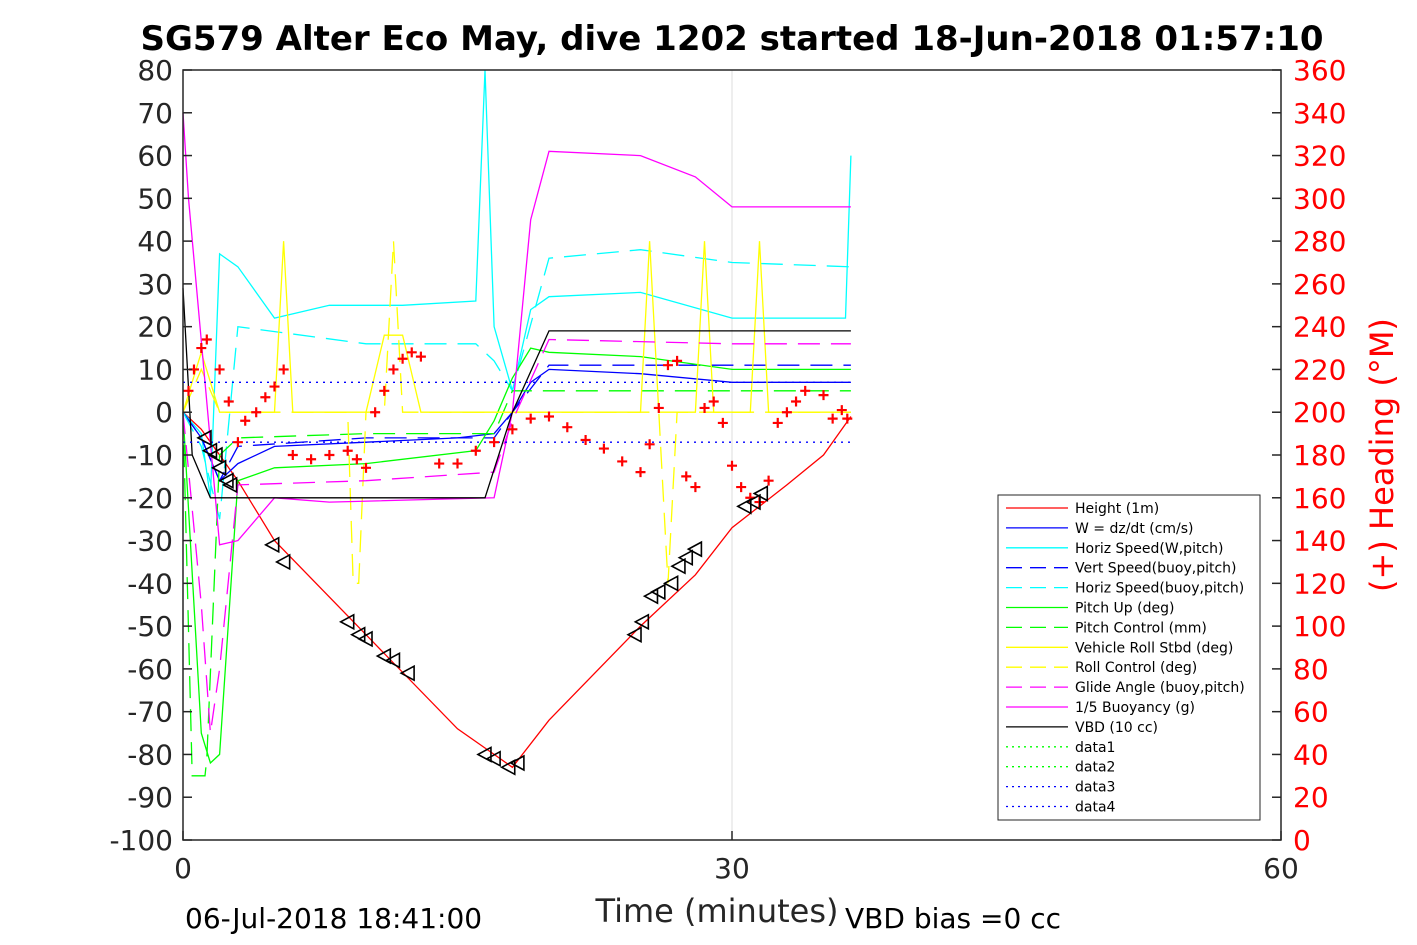 The image size is (1417, 945). I want to click on y2-tick-label: 120, so click(1319, 583).